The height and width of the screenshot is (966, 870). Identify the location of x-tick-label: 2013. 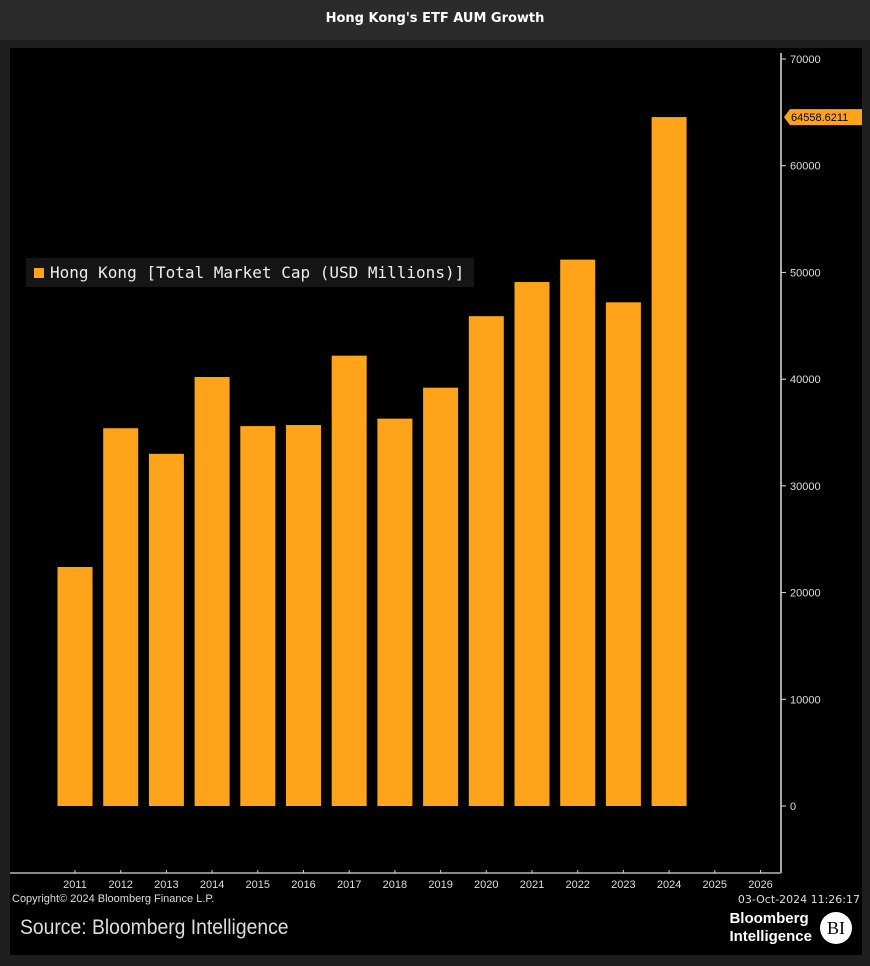
(166, 883).